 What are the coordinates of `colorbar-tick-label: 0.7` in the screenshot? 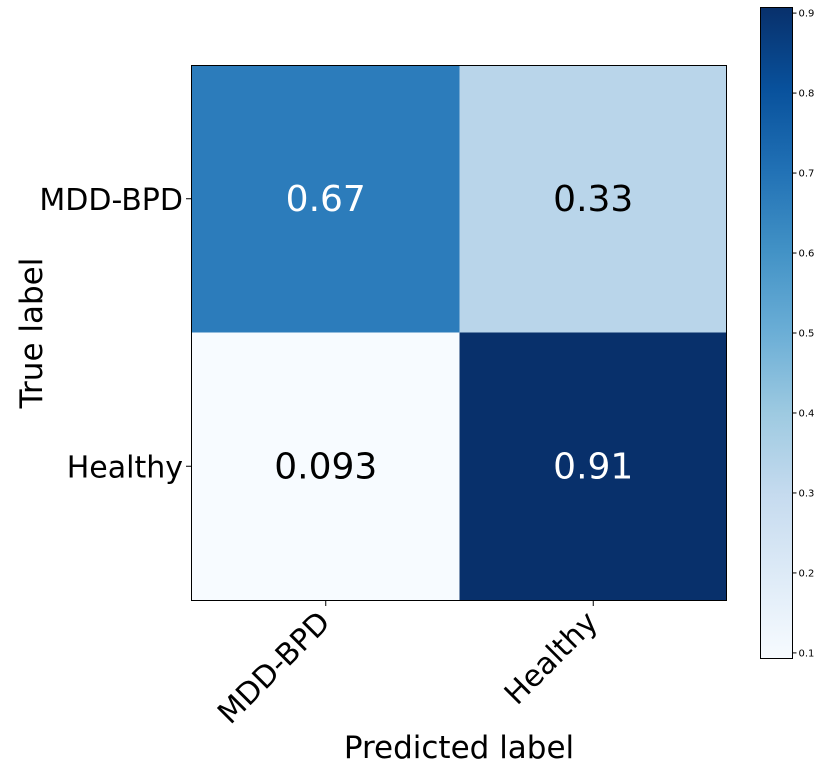 It's located at (807, 174).